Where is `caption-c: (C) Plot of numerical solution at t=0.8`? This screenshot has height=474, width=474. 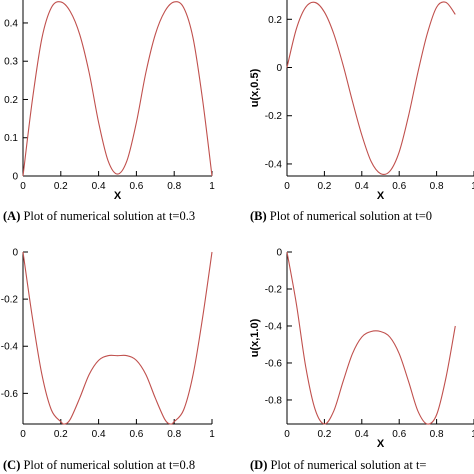
caption-c: (C) Plot of numerical solution at t=0.8 is located at coordinates (99, 465).